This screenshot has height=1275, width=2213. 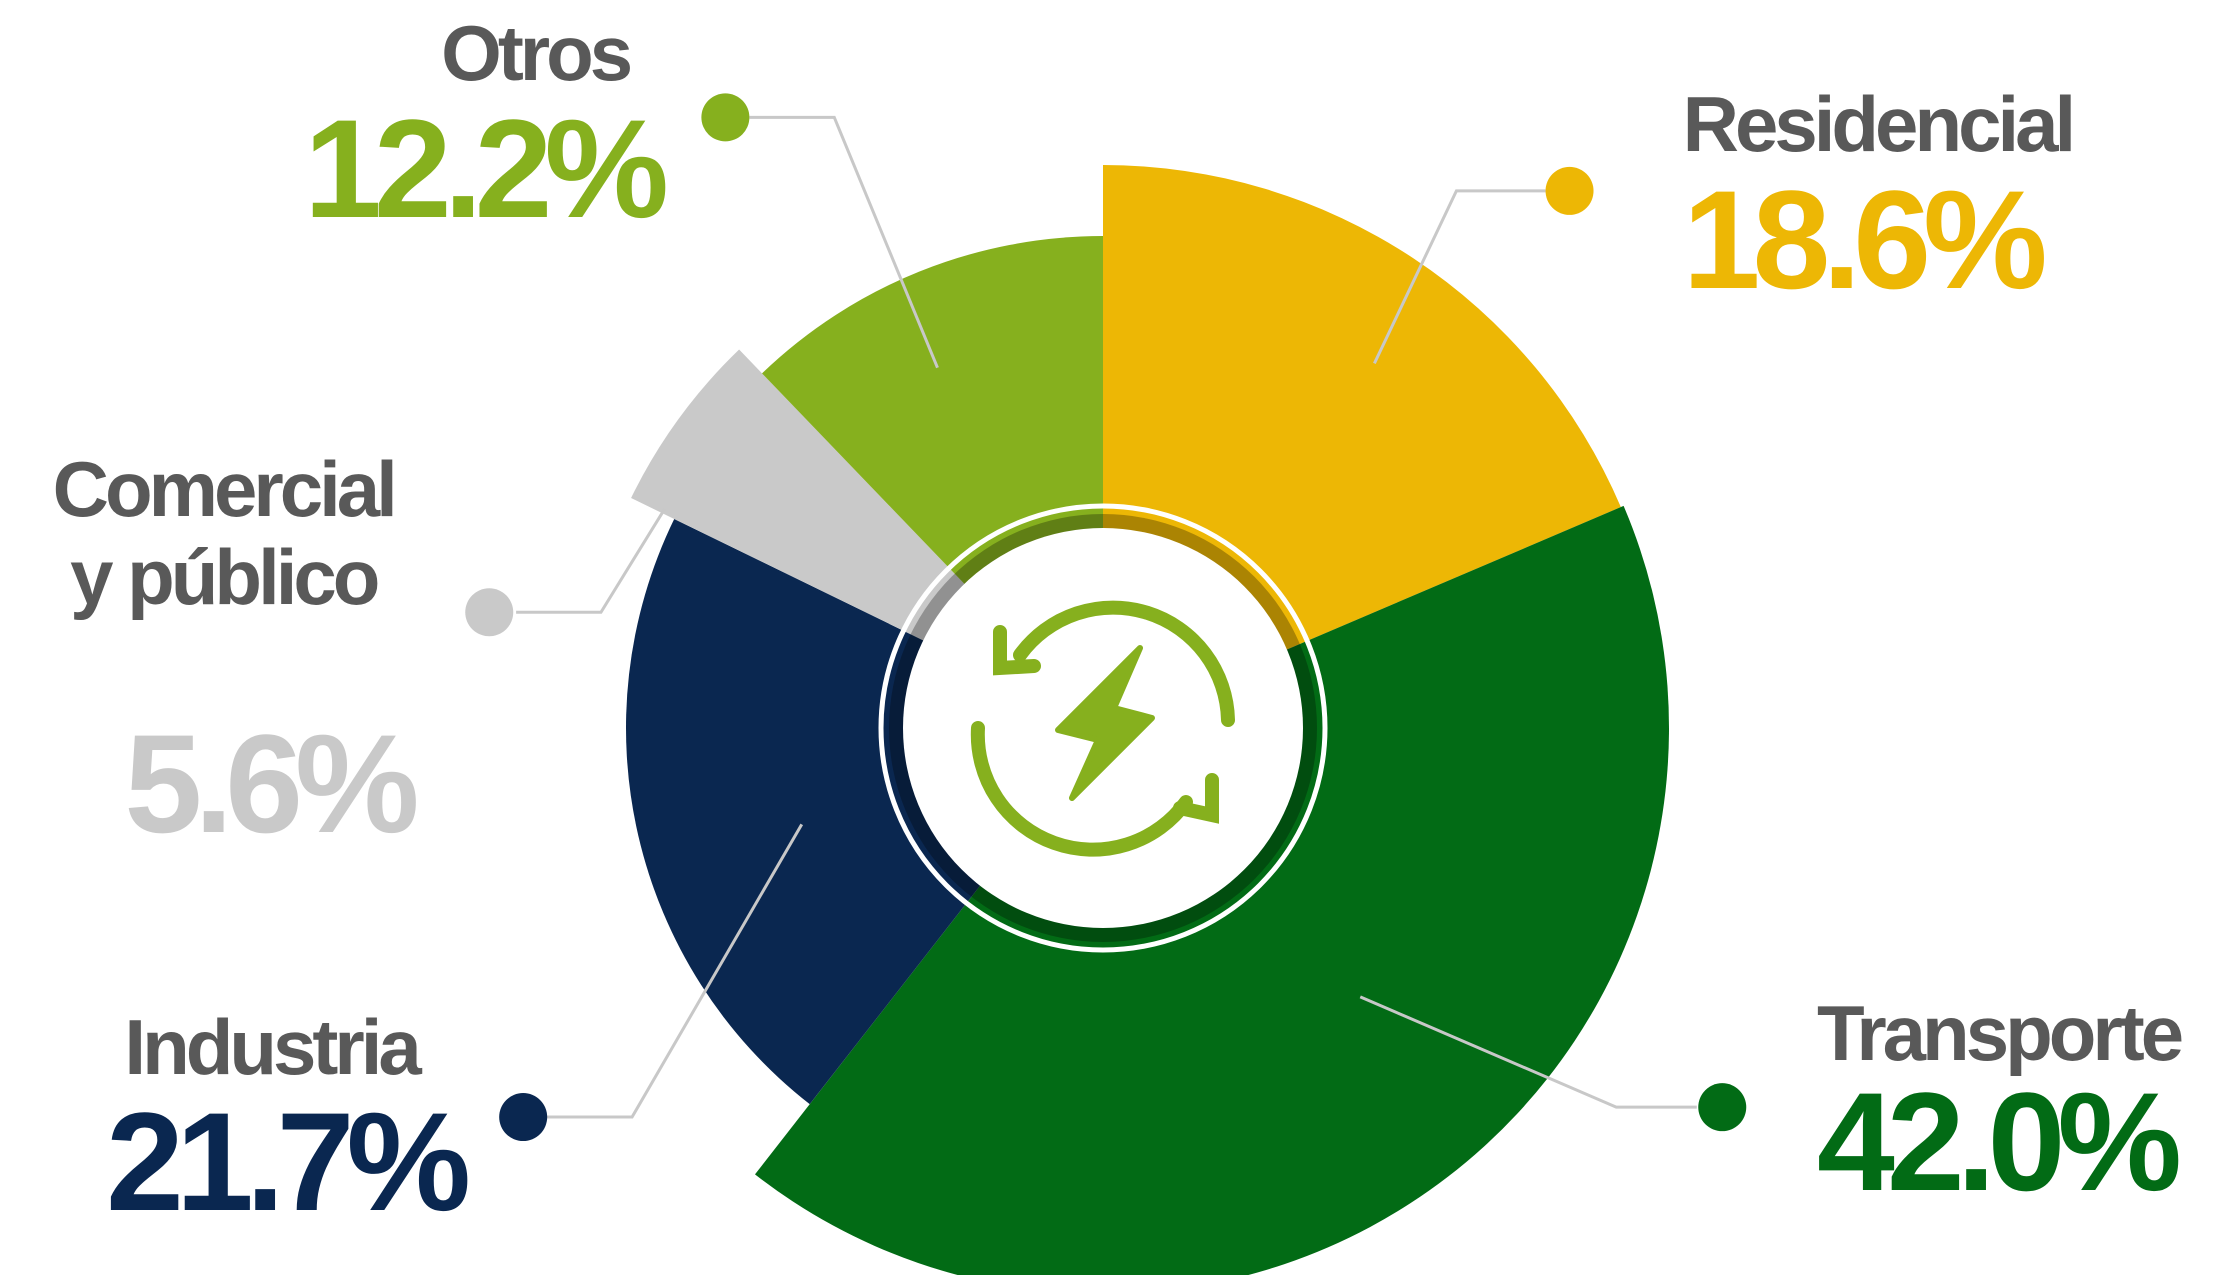 I want to click on category-label: Otros, so click(x=537, y=53).